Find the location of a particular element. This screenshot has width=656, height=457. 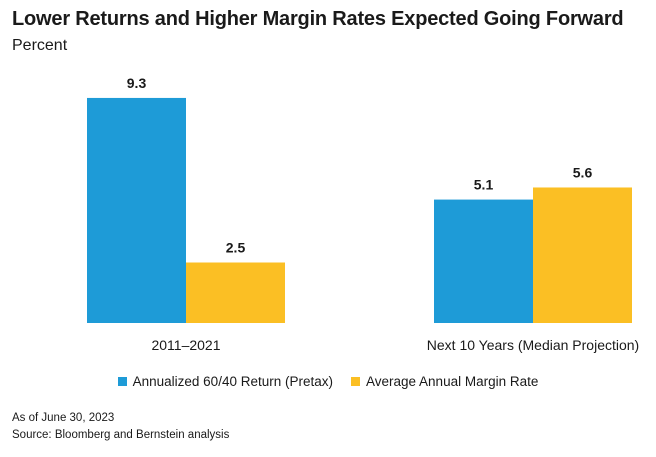

legend-swatch-return is located at coordinates (122, 381).